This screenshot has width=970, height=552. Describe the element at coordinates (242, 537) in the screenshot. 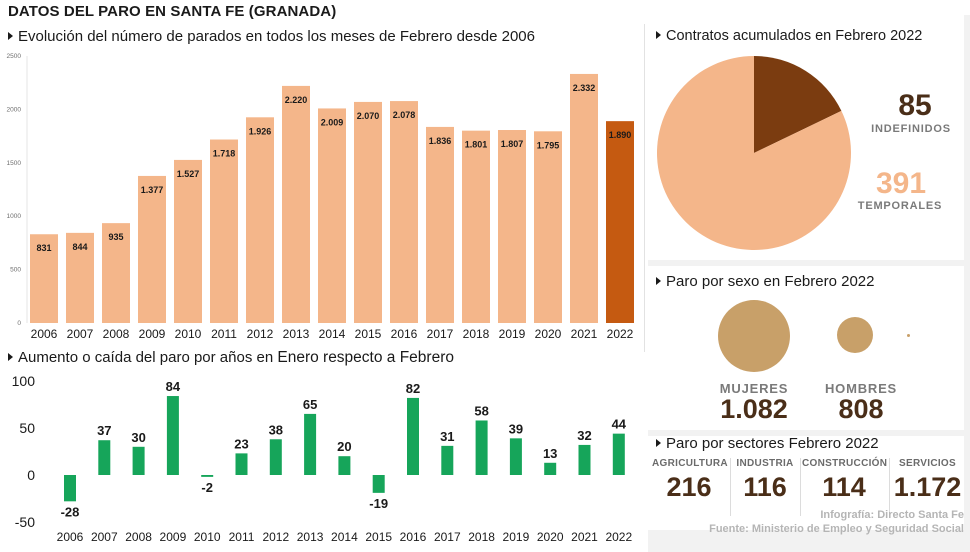

I see `x-tick-label: 2011` at that location.